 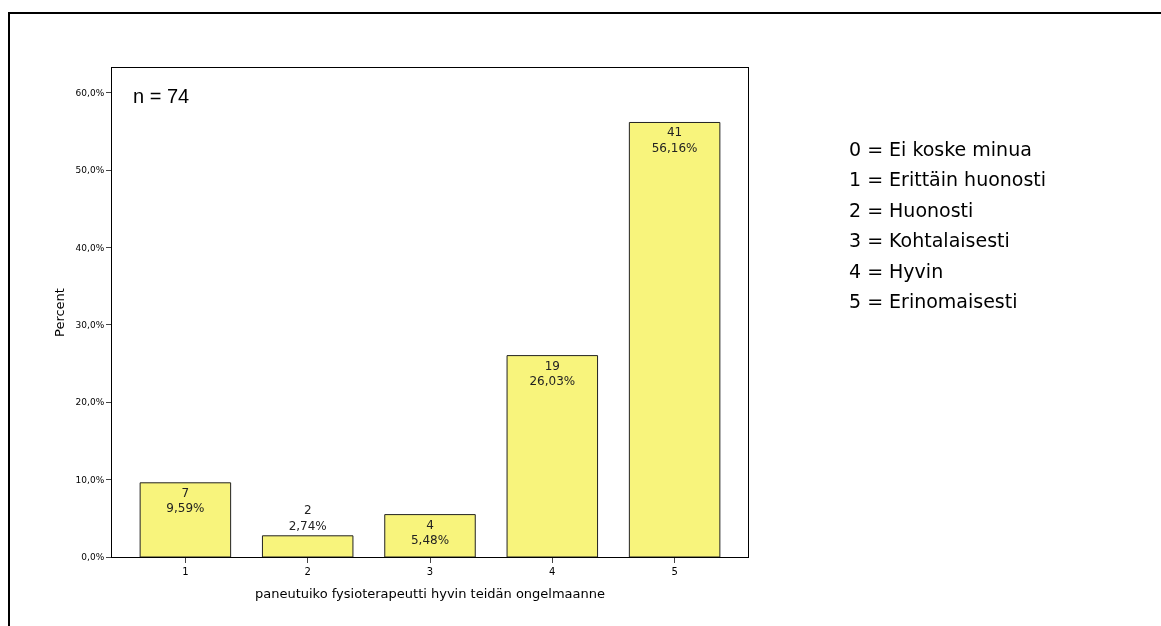 I want to click on text: 3 = Kohtalaisesti, so click(x=929, y=240).